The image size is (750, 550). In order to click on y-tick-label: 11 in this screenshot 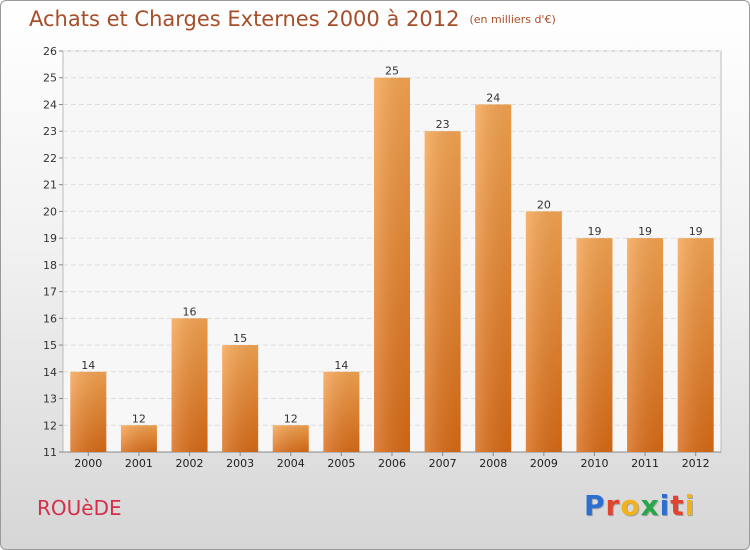, I will do `click(50, 452)`.